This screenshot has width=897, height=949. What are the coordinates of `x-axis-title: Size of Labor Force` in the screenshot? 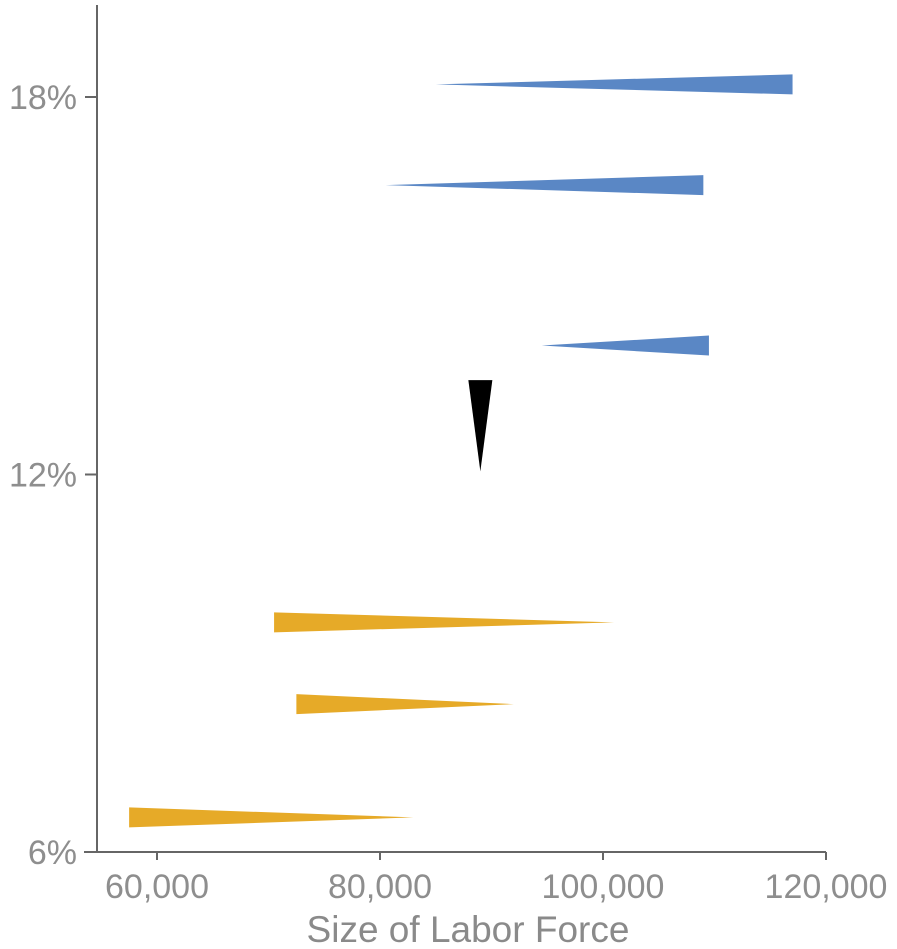 It's located at (468, 929).